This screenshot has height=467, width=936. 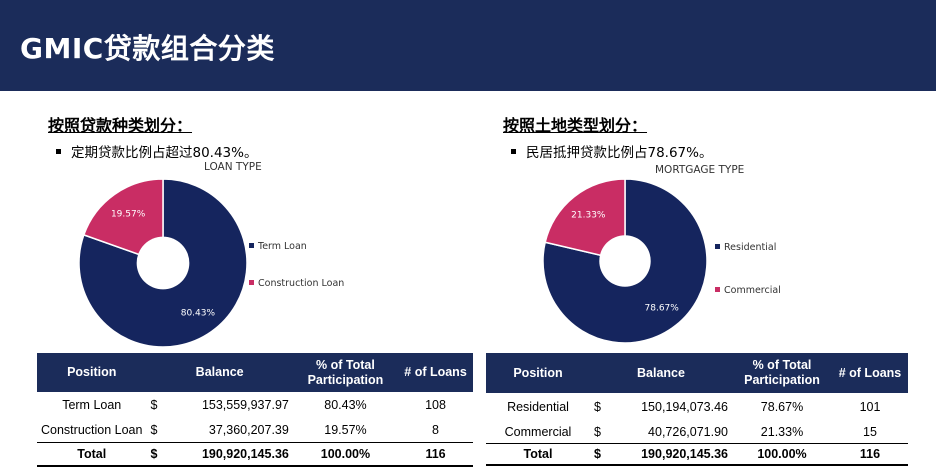 What do you see at coordinates (538, 407) in the screenshot?
I see `cell-position: Residential` at bounding box center [538, 407].